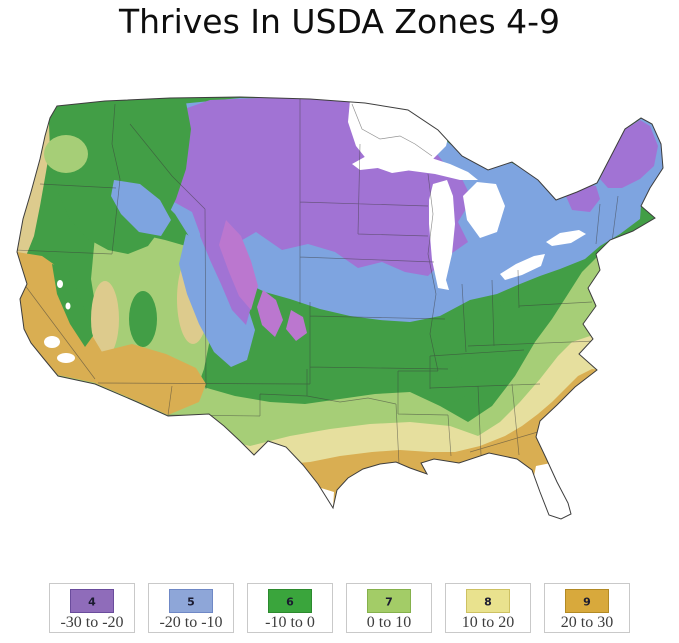 The image size is (679, 643). I want to click on lake-ontario, so click(566, 238).